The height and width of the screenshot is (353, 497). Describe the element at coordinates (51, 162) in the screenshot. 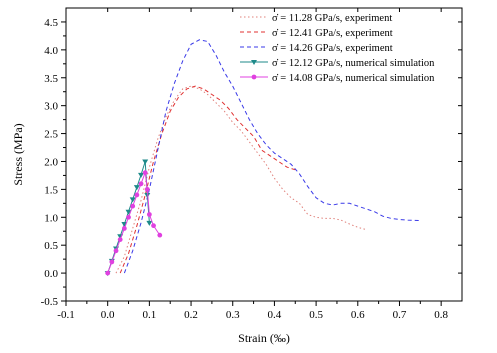

I see `y-tick-label: 2.0` at that location.